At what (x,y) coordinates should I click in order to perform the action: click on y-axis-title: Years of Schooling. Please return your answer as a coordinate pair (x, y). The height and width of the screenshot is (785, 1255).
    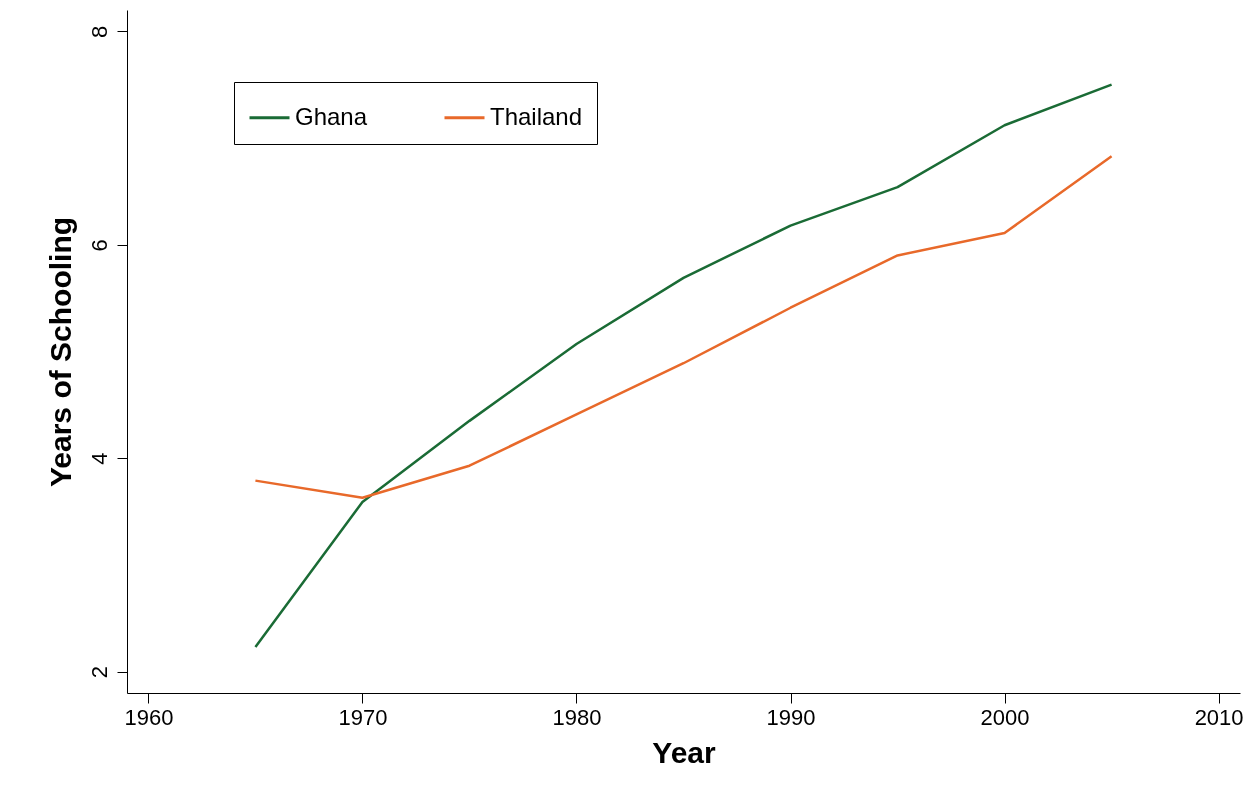
    Looking at the image, I should click on (60, 352).